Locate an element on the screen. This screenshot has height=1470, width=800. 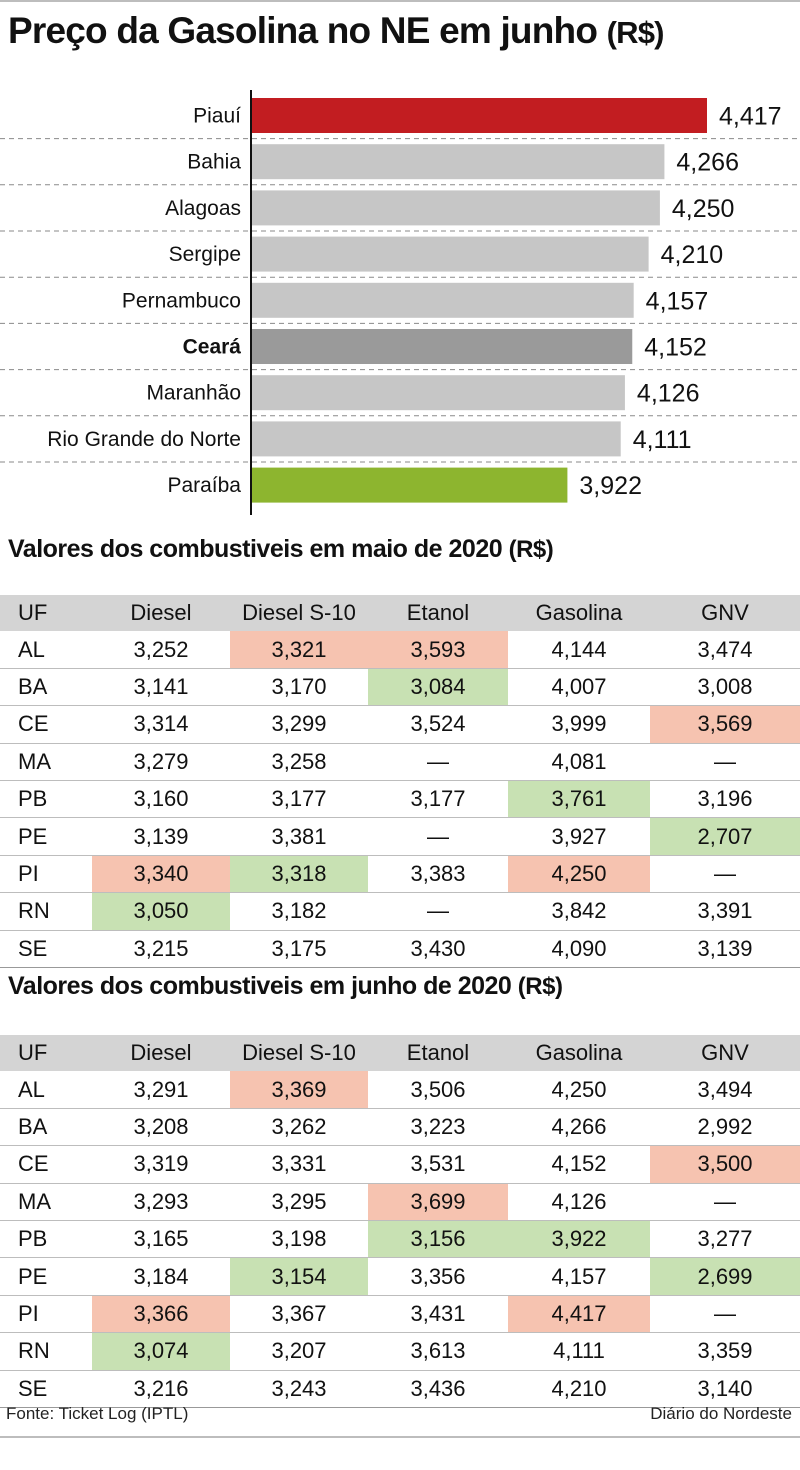
price-cell: 3,223 is located at coordinates (438, 1127).